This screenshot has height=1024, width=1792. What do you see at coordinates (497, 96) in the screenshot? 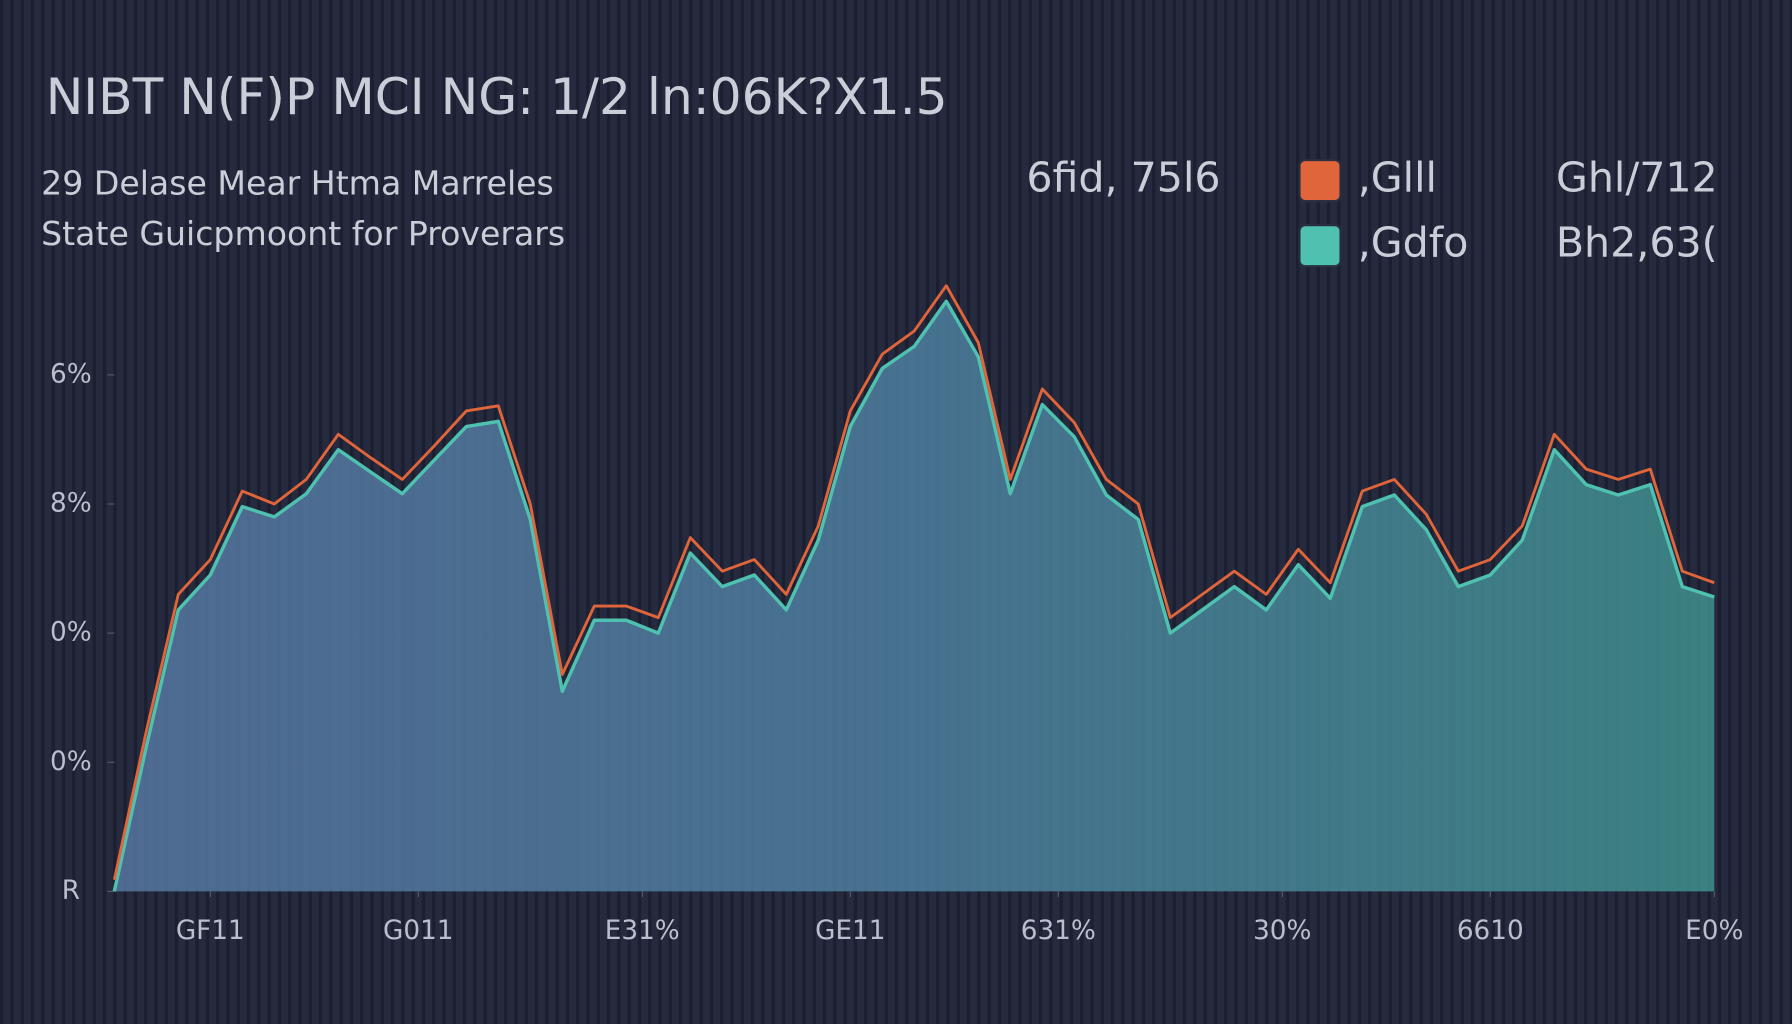
I see `chart-title: NIBT N(F)P MCI NG: 1/2 ln:06K?X1.5` at bounding box center [497, 96].